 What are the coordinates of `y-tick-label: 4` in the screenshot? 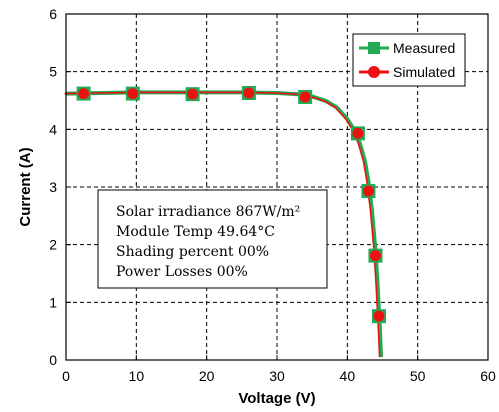 It's located at (53, 129).